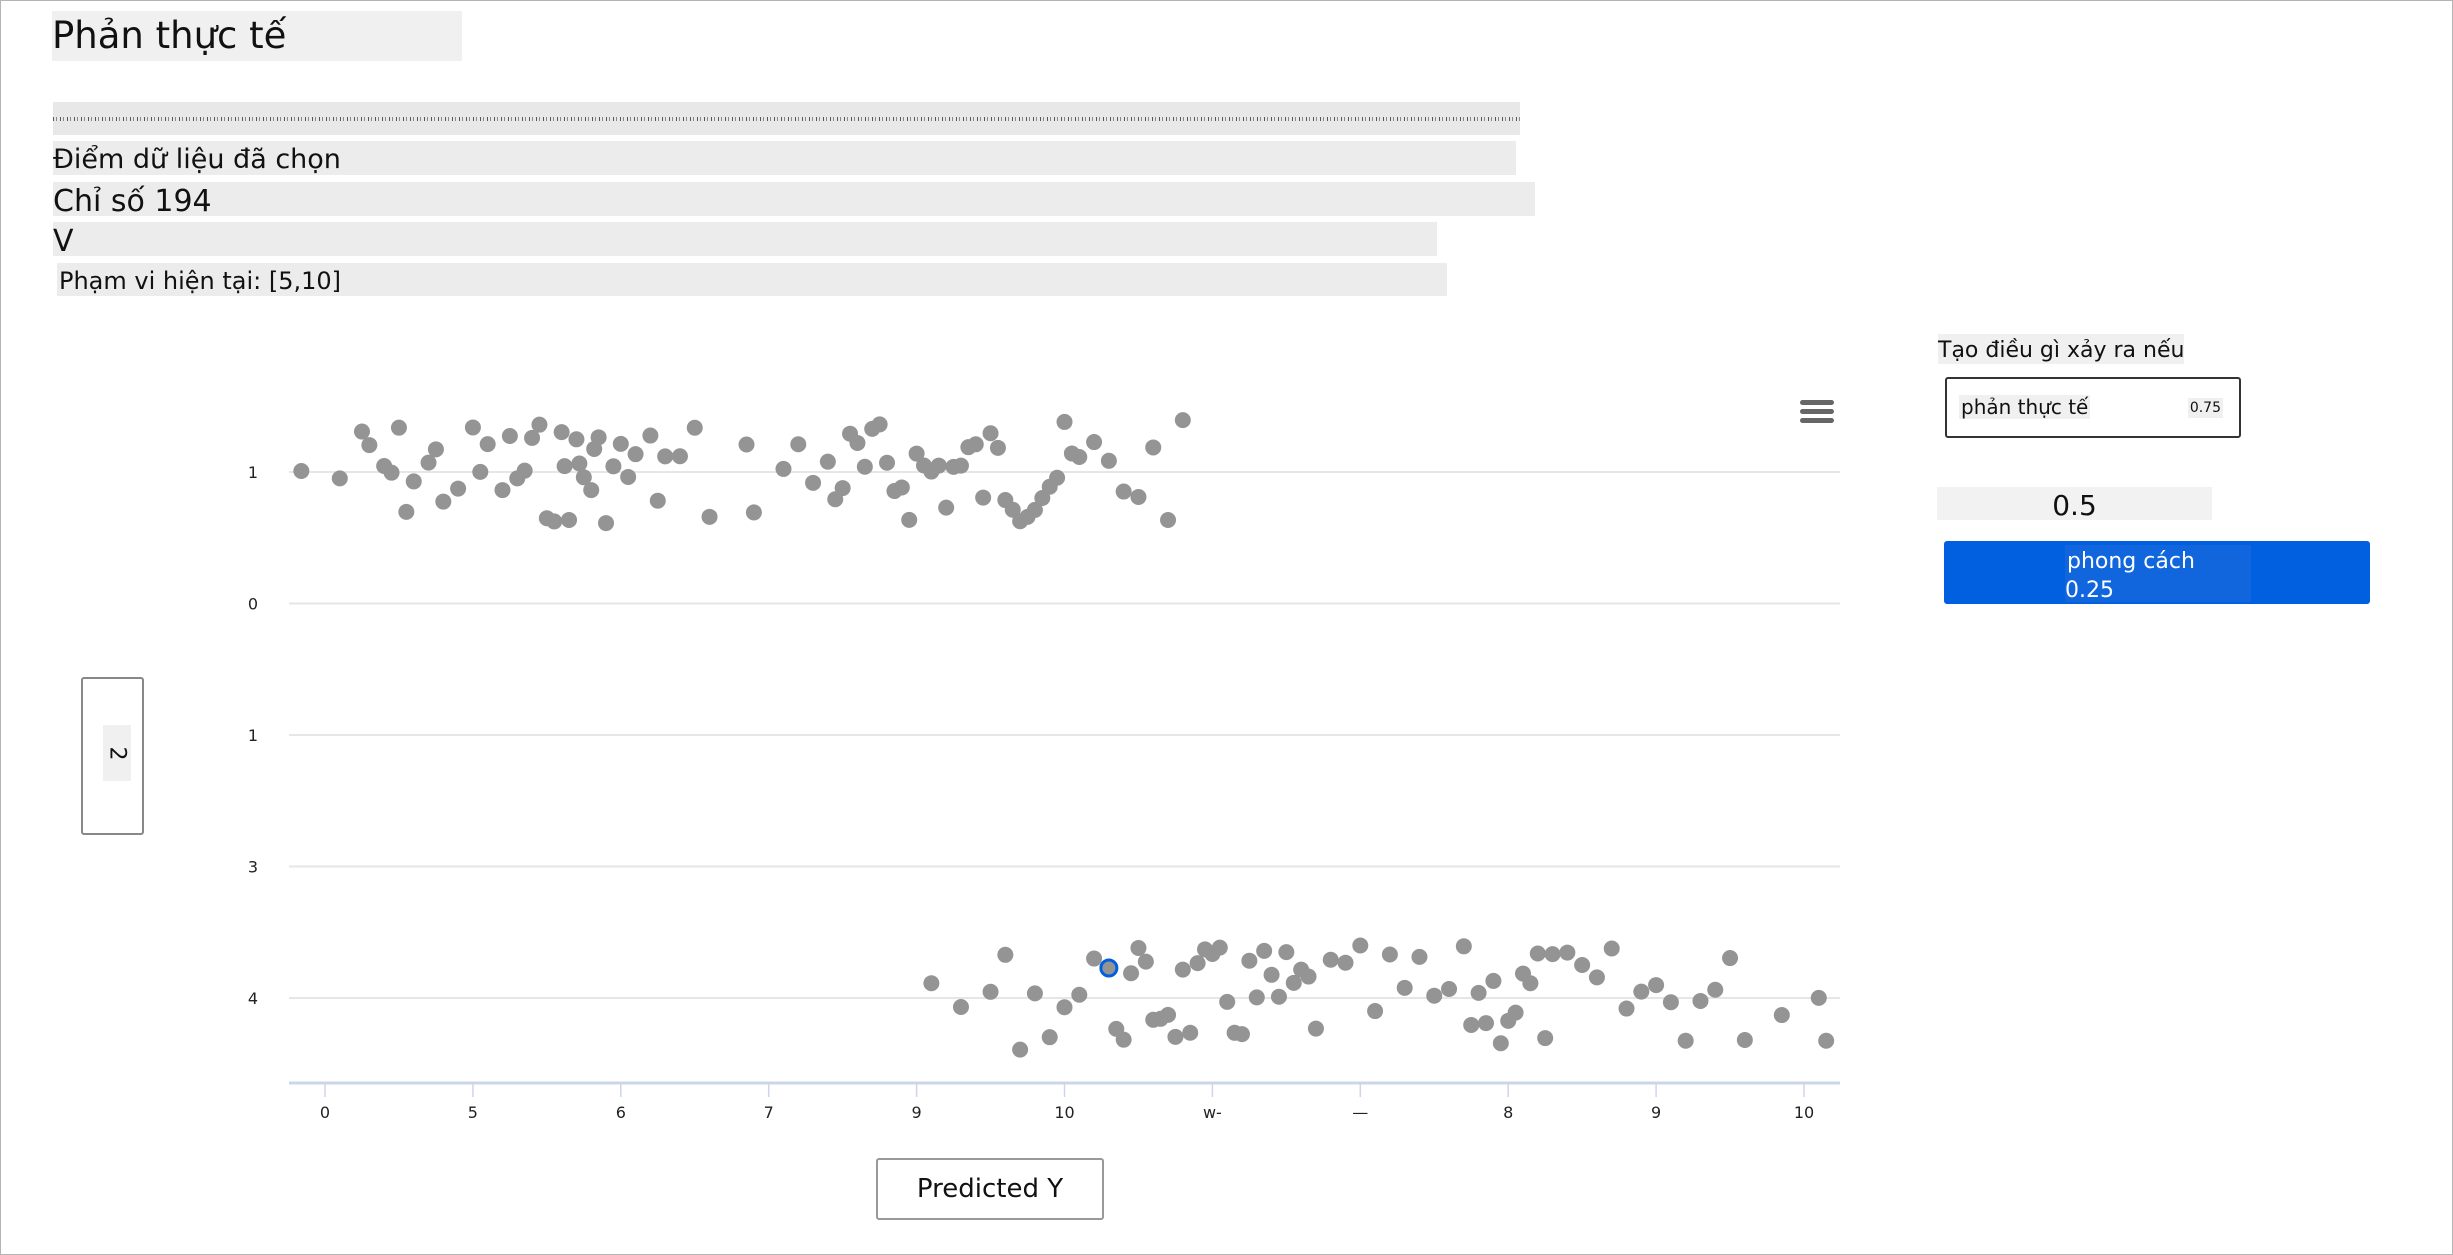 This screenshot has width=2453, height=1255. Describe the element at coordinates (1817, 412) in the screenshot. I see `hamburger-menu-icon` at that location.